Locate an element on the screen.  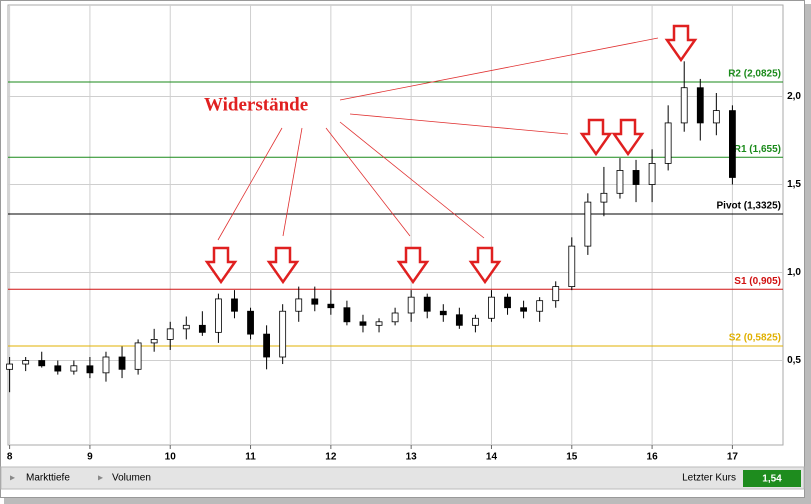
last-box is located at coordinates (772, 478).